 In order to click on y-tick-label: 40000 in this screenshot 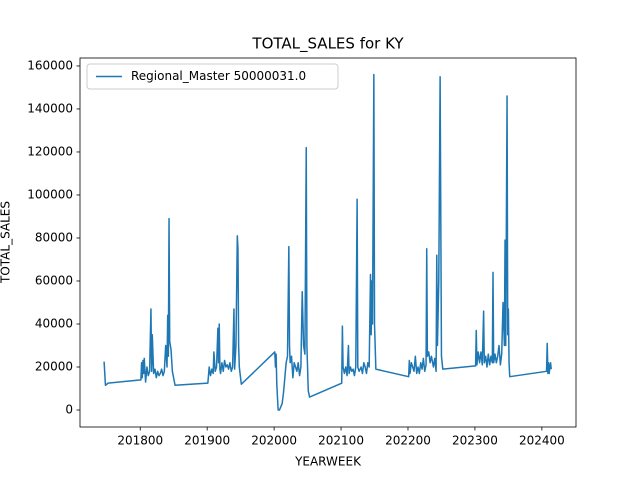, I will do `click(54, 323)`.